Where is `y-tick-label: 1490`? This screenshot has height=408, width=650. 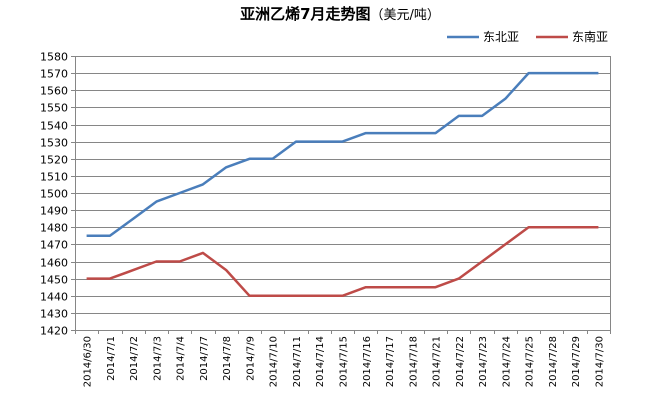 y-tick-label: 1490 is located at coordinates (54, 211).